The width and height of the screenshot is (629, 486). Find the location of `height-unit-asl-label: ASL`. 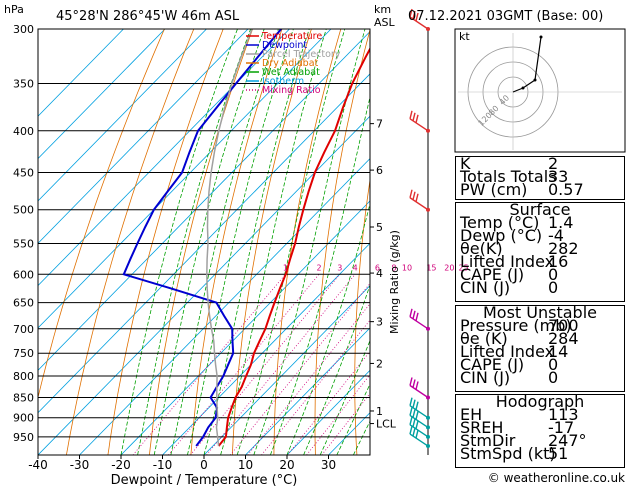

height-unit-asl-label: ASL is located at coordinates (385, 22).